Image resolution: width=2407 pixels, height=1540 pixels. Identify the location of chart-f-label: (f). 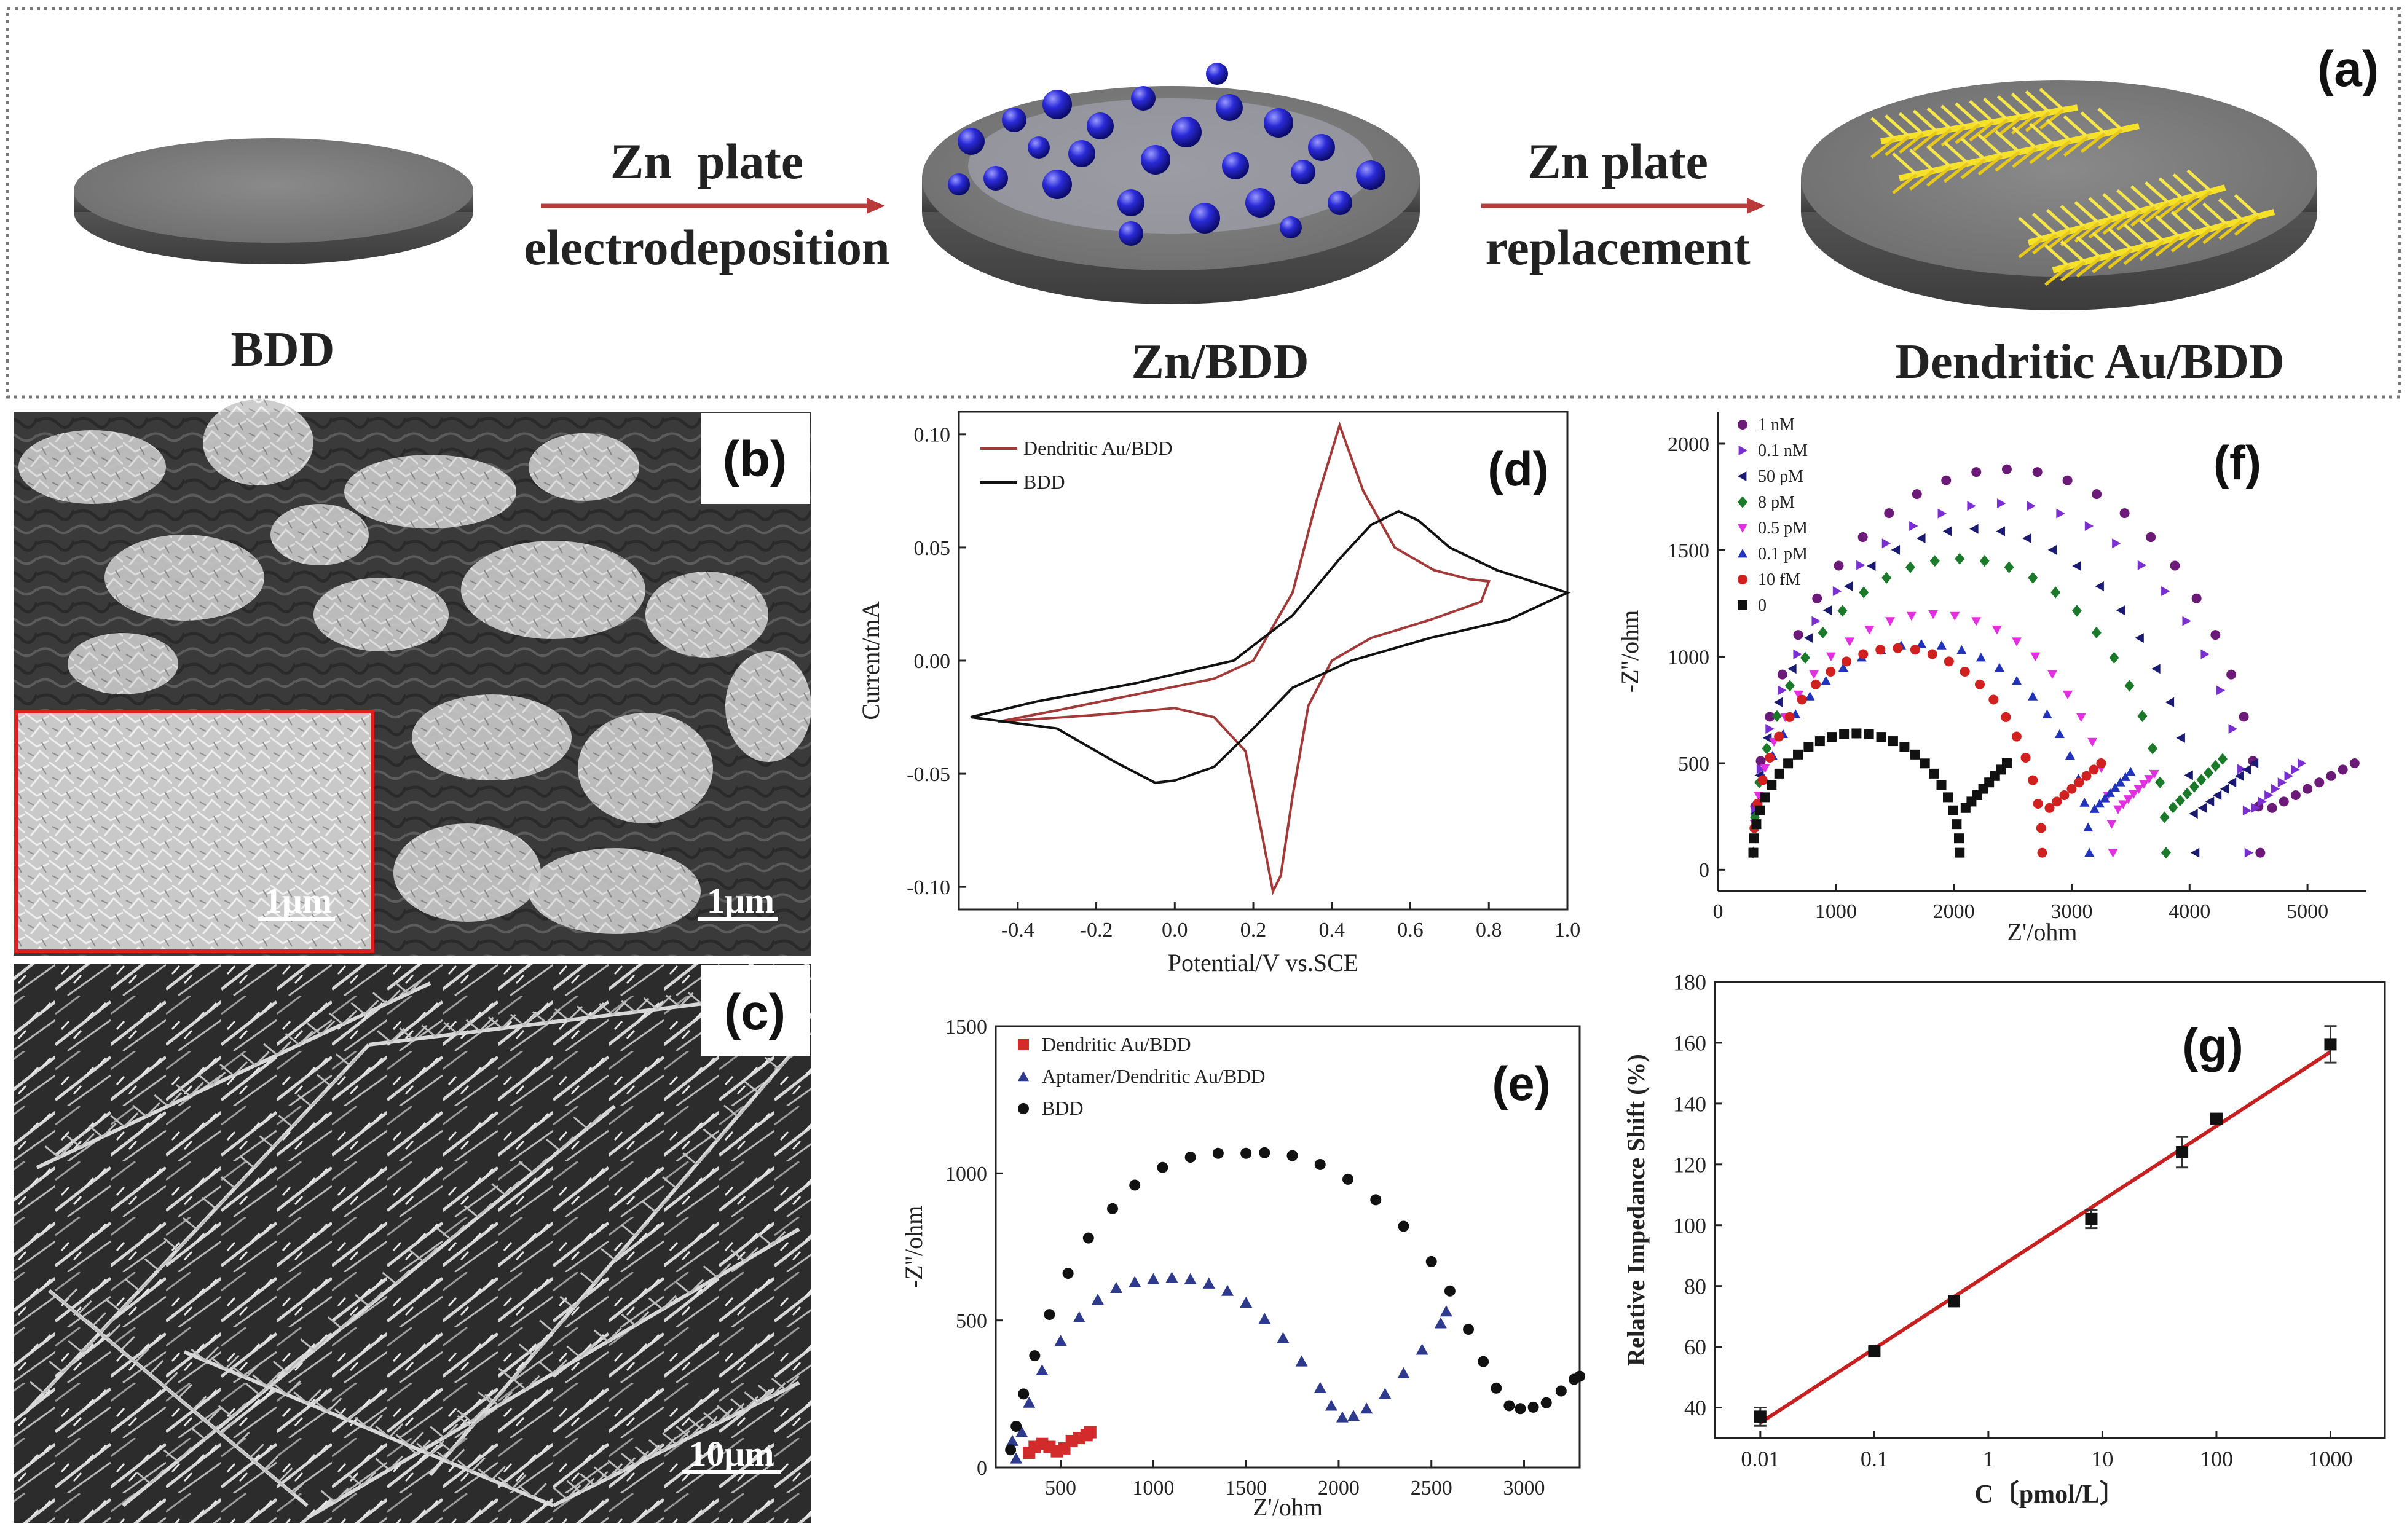
(2237, 463).